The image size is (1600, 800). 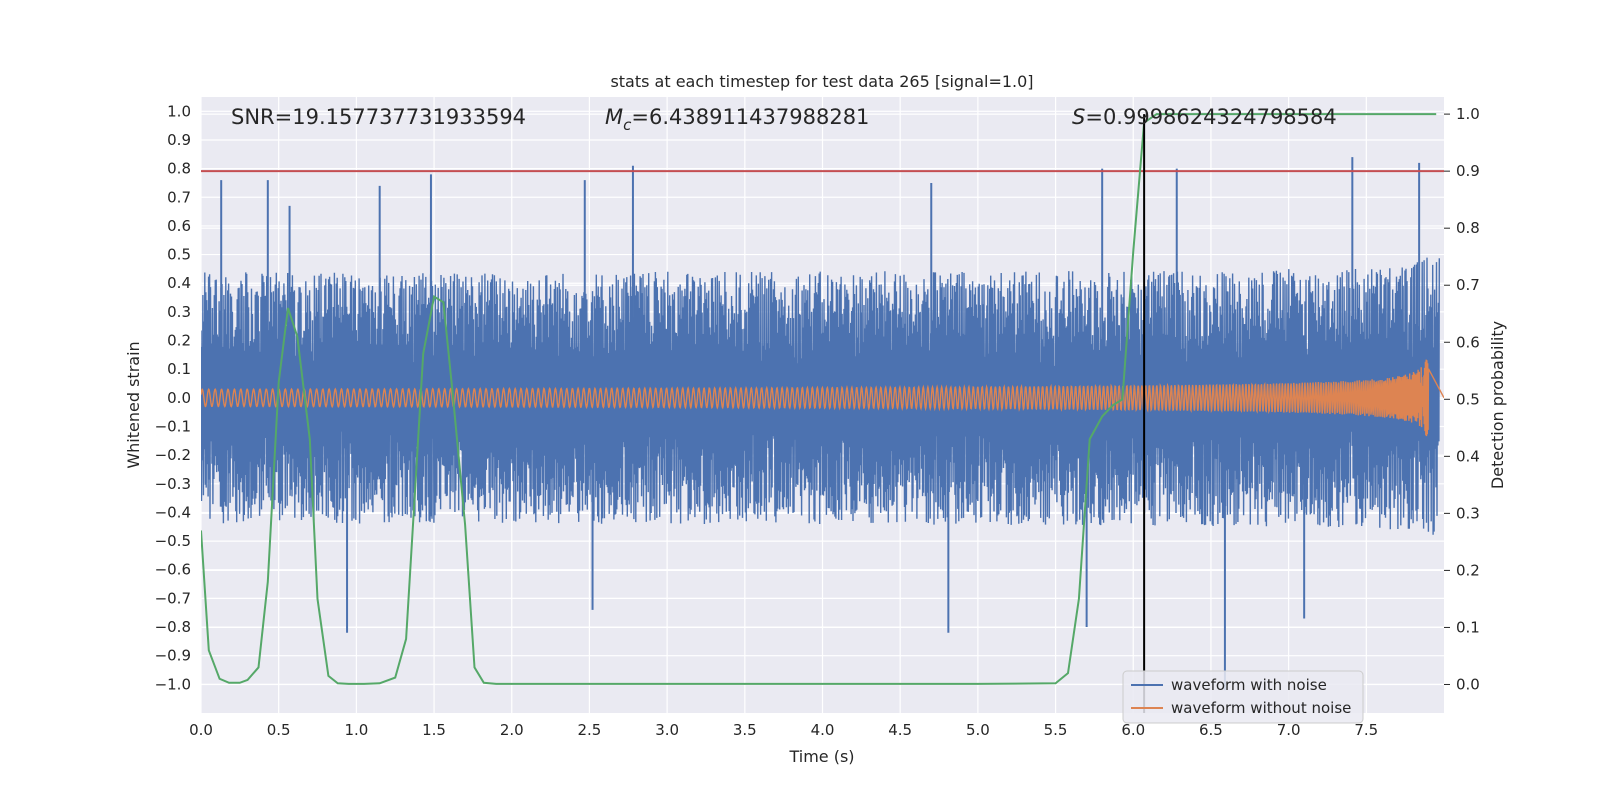 What do you see at coordinates (179, 283) in the screenshot?
I see `y-tick-label: 0.4` at bounding box center [179, 283].